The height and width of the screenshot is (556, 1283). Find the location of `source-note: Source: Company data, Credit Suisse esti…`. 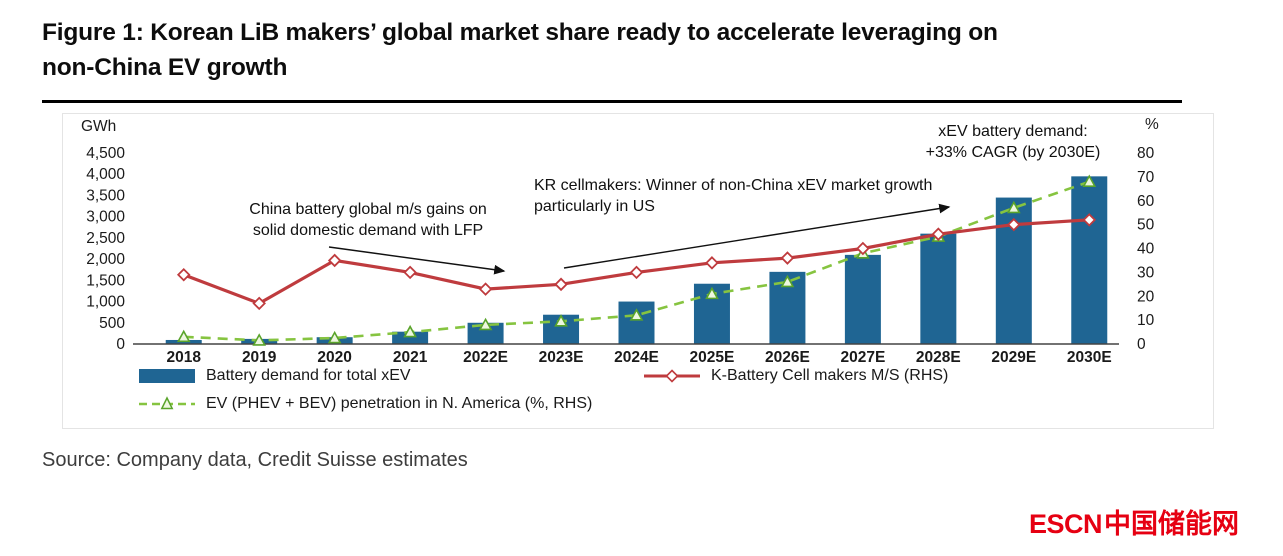

source-note: Source: Company data, Credit Suisse esti… is located at coordinates (255, 460).